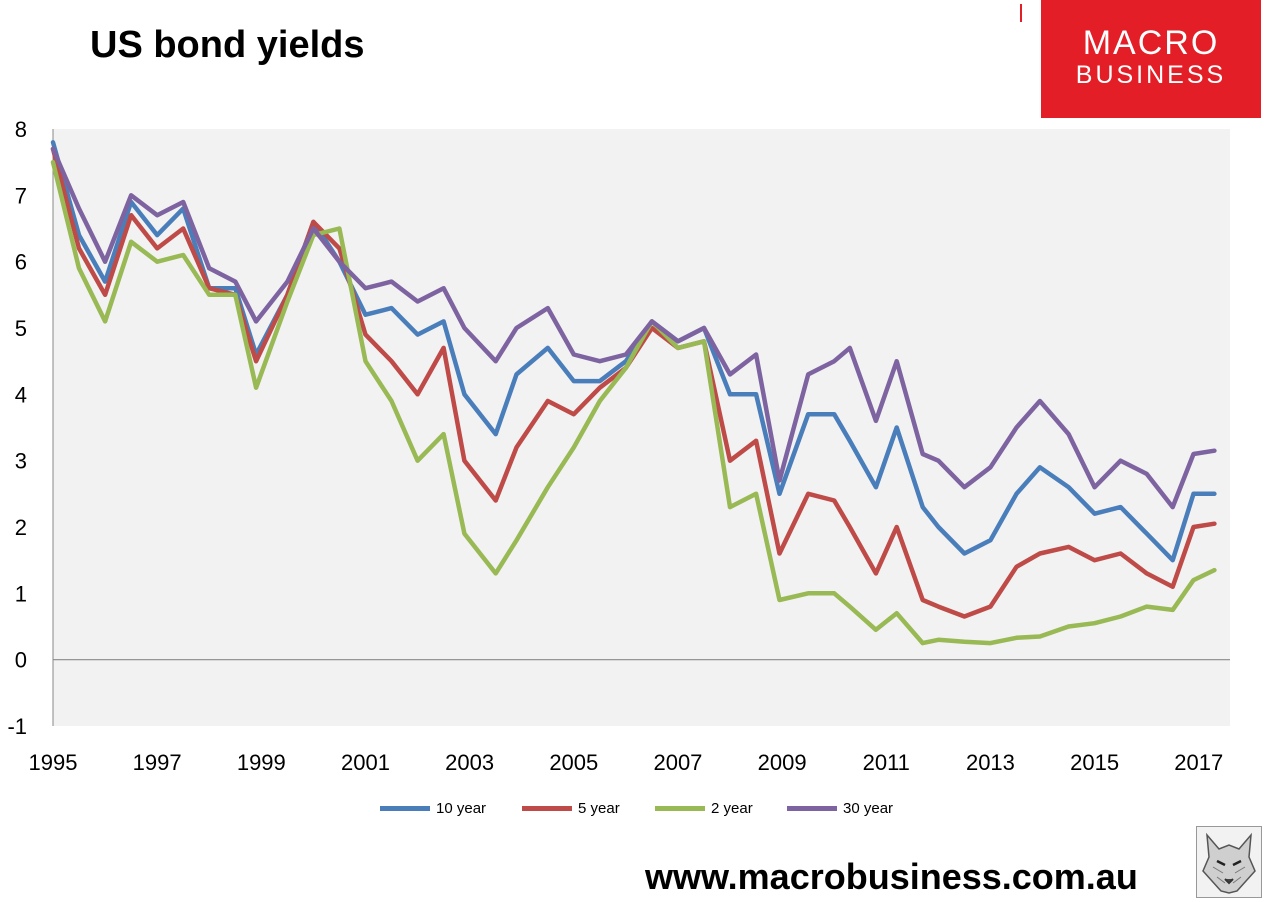  What do you see at coordinates (53, 762) in the screenshot?
I see `x-tick-label: 1995` at bounding box center [53, 762].